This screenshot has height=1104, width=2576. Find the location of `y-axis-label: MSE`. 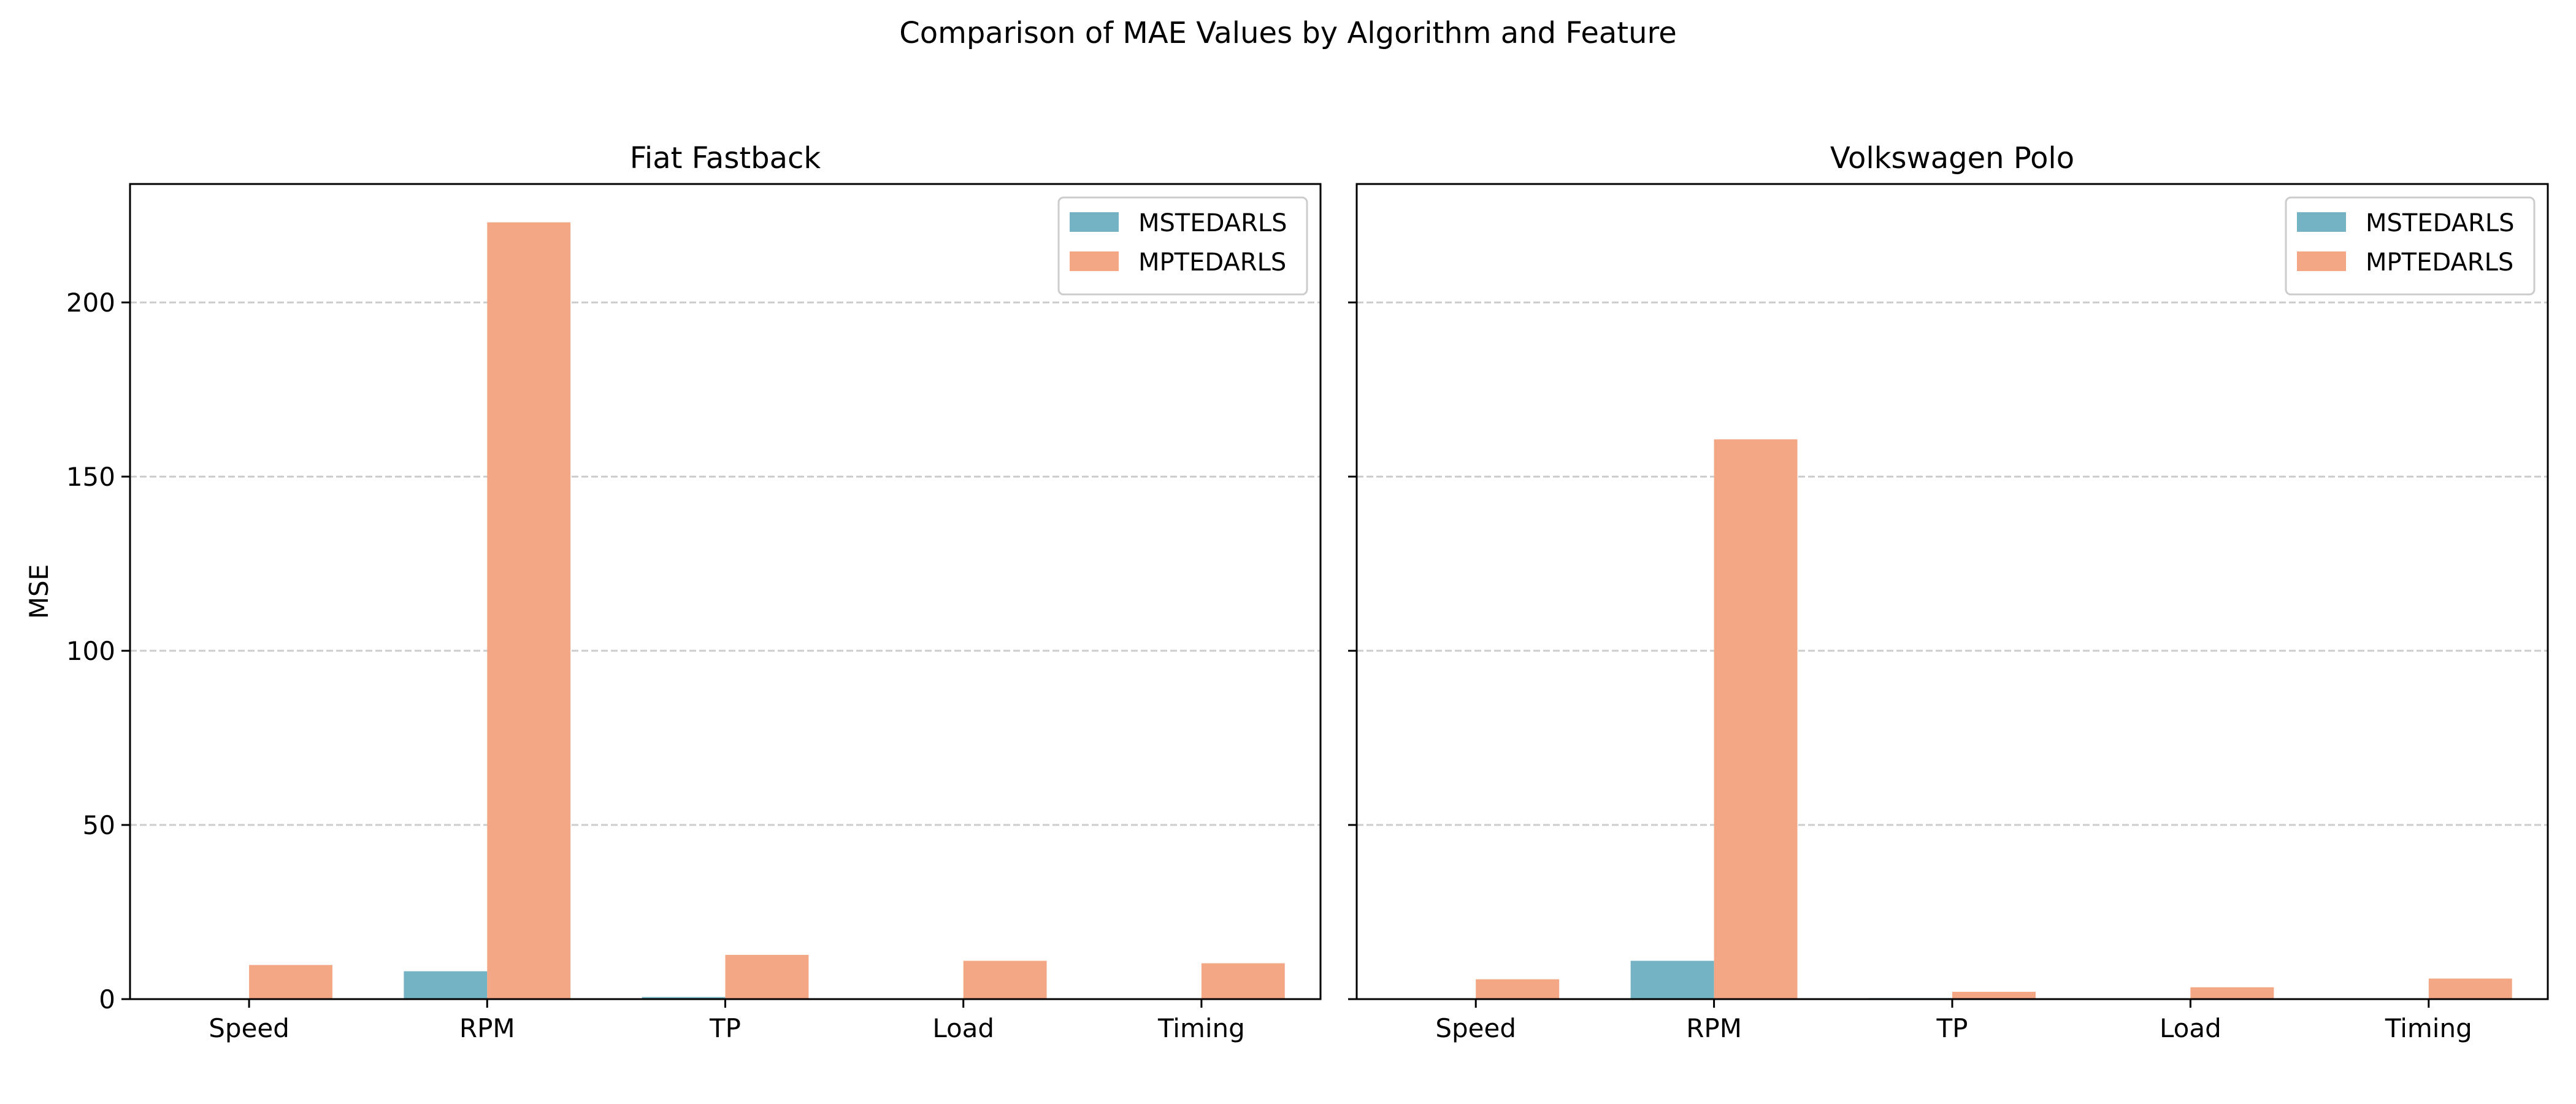

y-axis-label: MSE is located at coordinates (39, 591).